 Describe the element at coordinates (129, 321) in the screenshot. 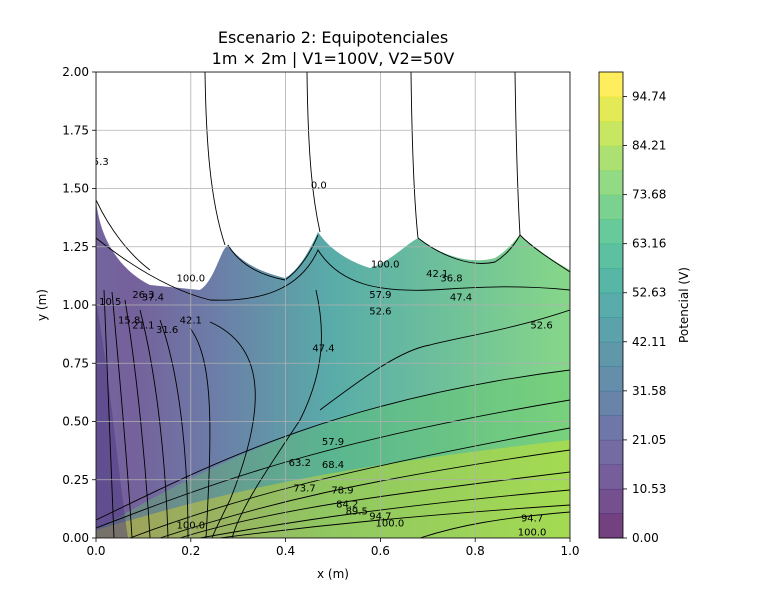

I see `contour-label: 15.8` at that location.